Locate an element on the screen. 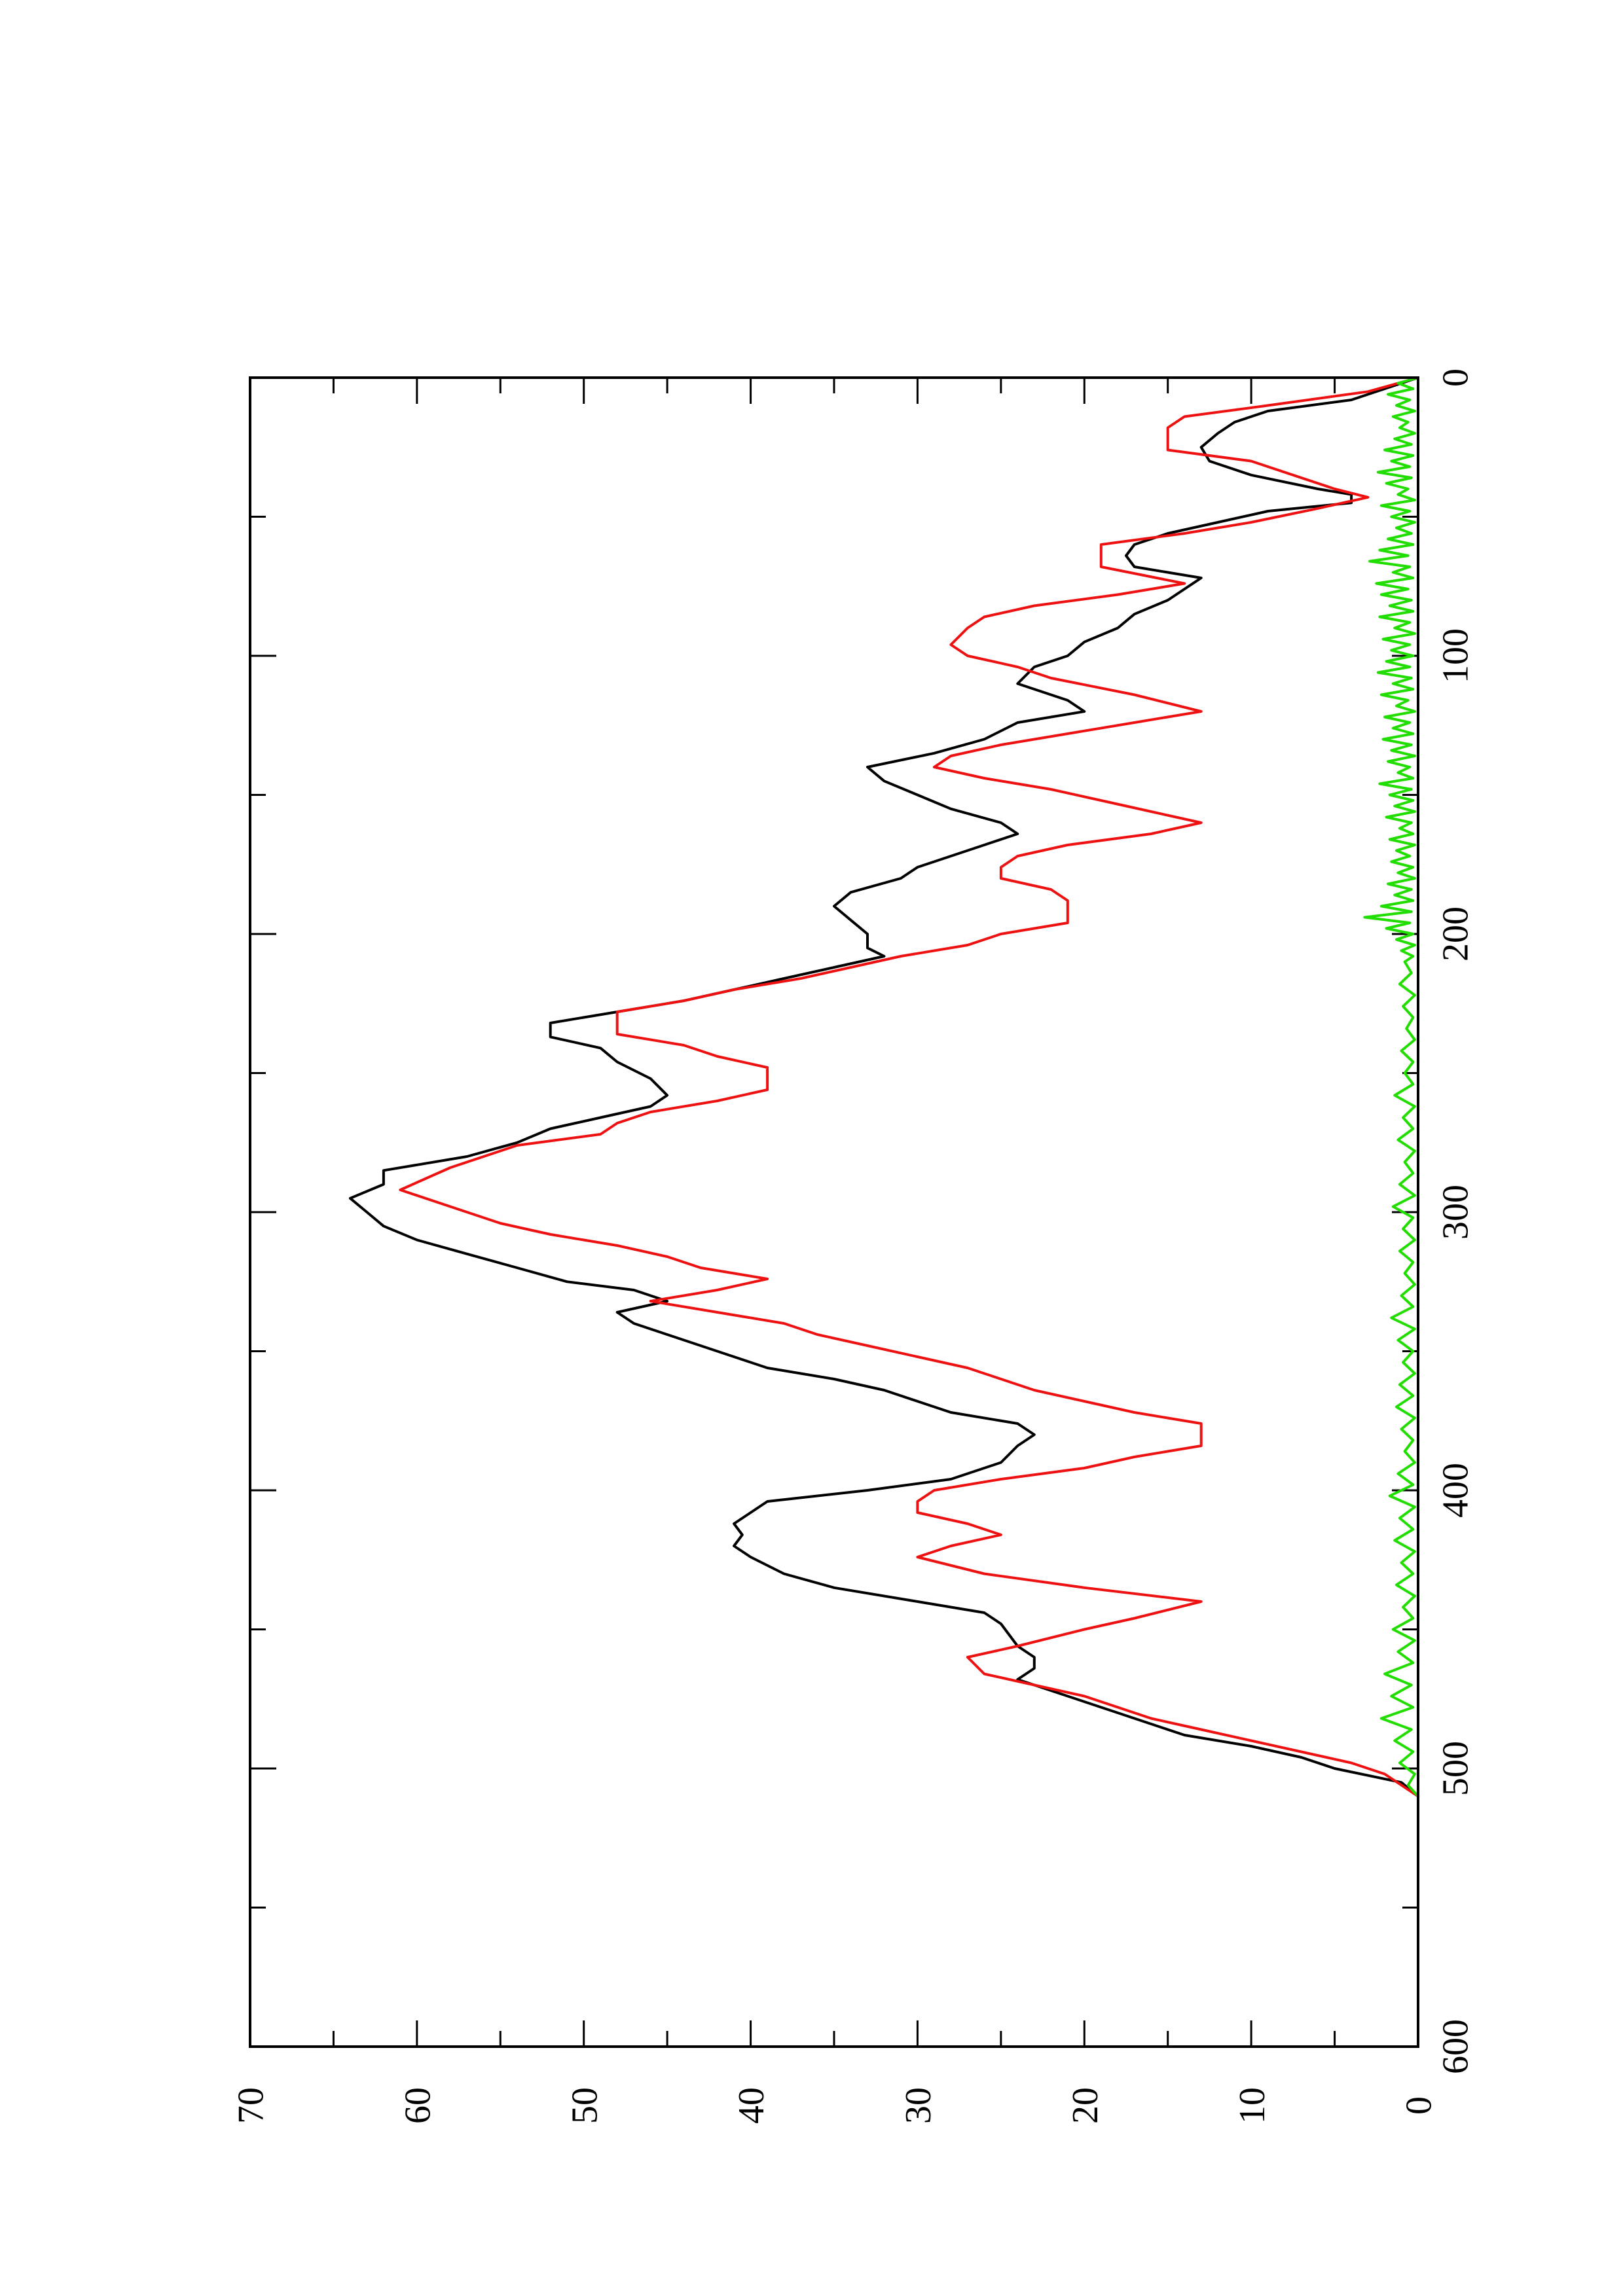 This screenshot has width=1623, height=2296. y-tick-label: 0 is located at coordinates (1419, 2105).